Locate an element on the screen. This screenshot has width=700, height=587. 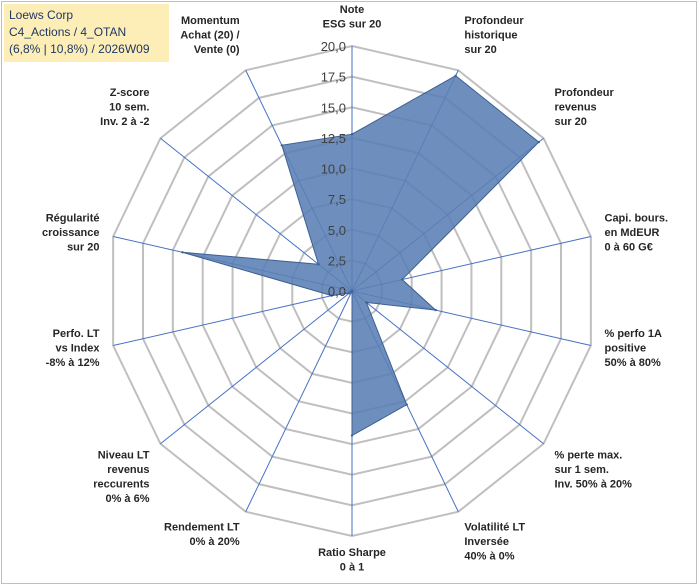
category-label-line: Achat (20) / is located at coordinates (209, 36).